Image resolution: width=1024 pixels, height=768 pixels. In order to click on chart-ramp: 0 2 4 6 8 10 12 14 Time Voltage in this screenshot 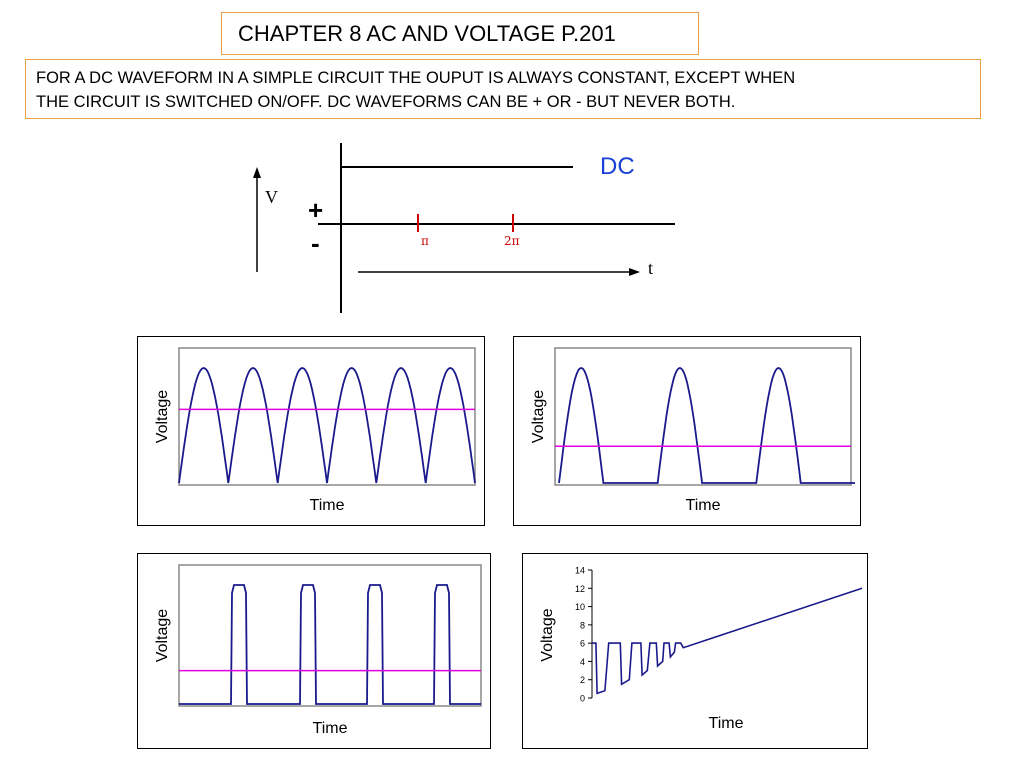, I will do `click(695, 651)`.